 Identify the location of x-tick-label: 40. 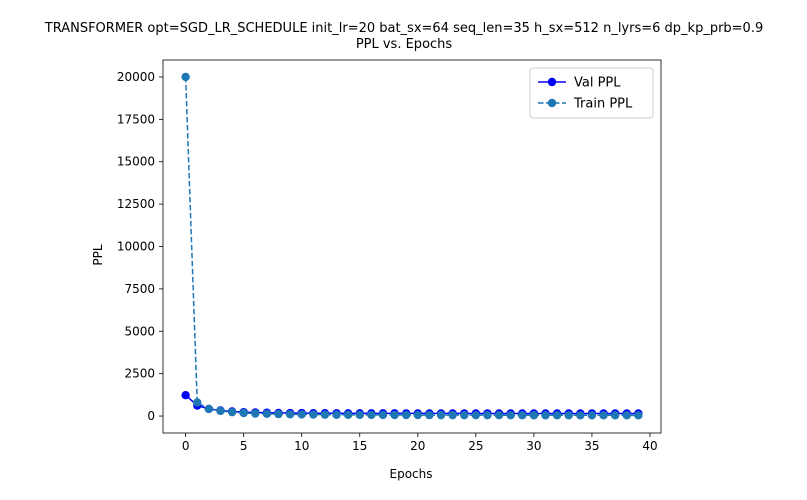
(649, 446).